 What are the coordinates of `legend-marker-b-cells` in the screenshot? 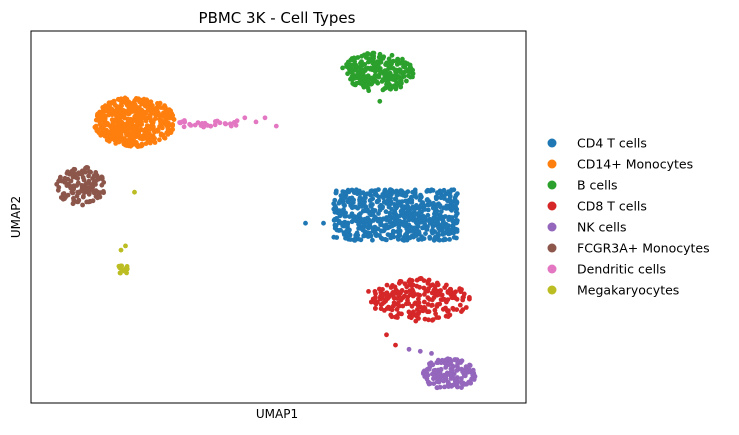 It's located at (552, 185).